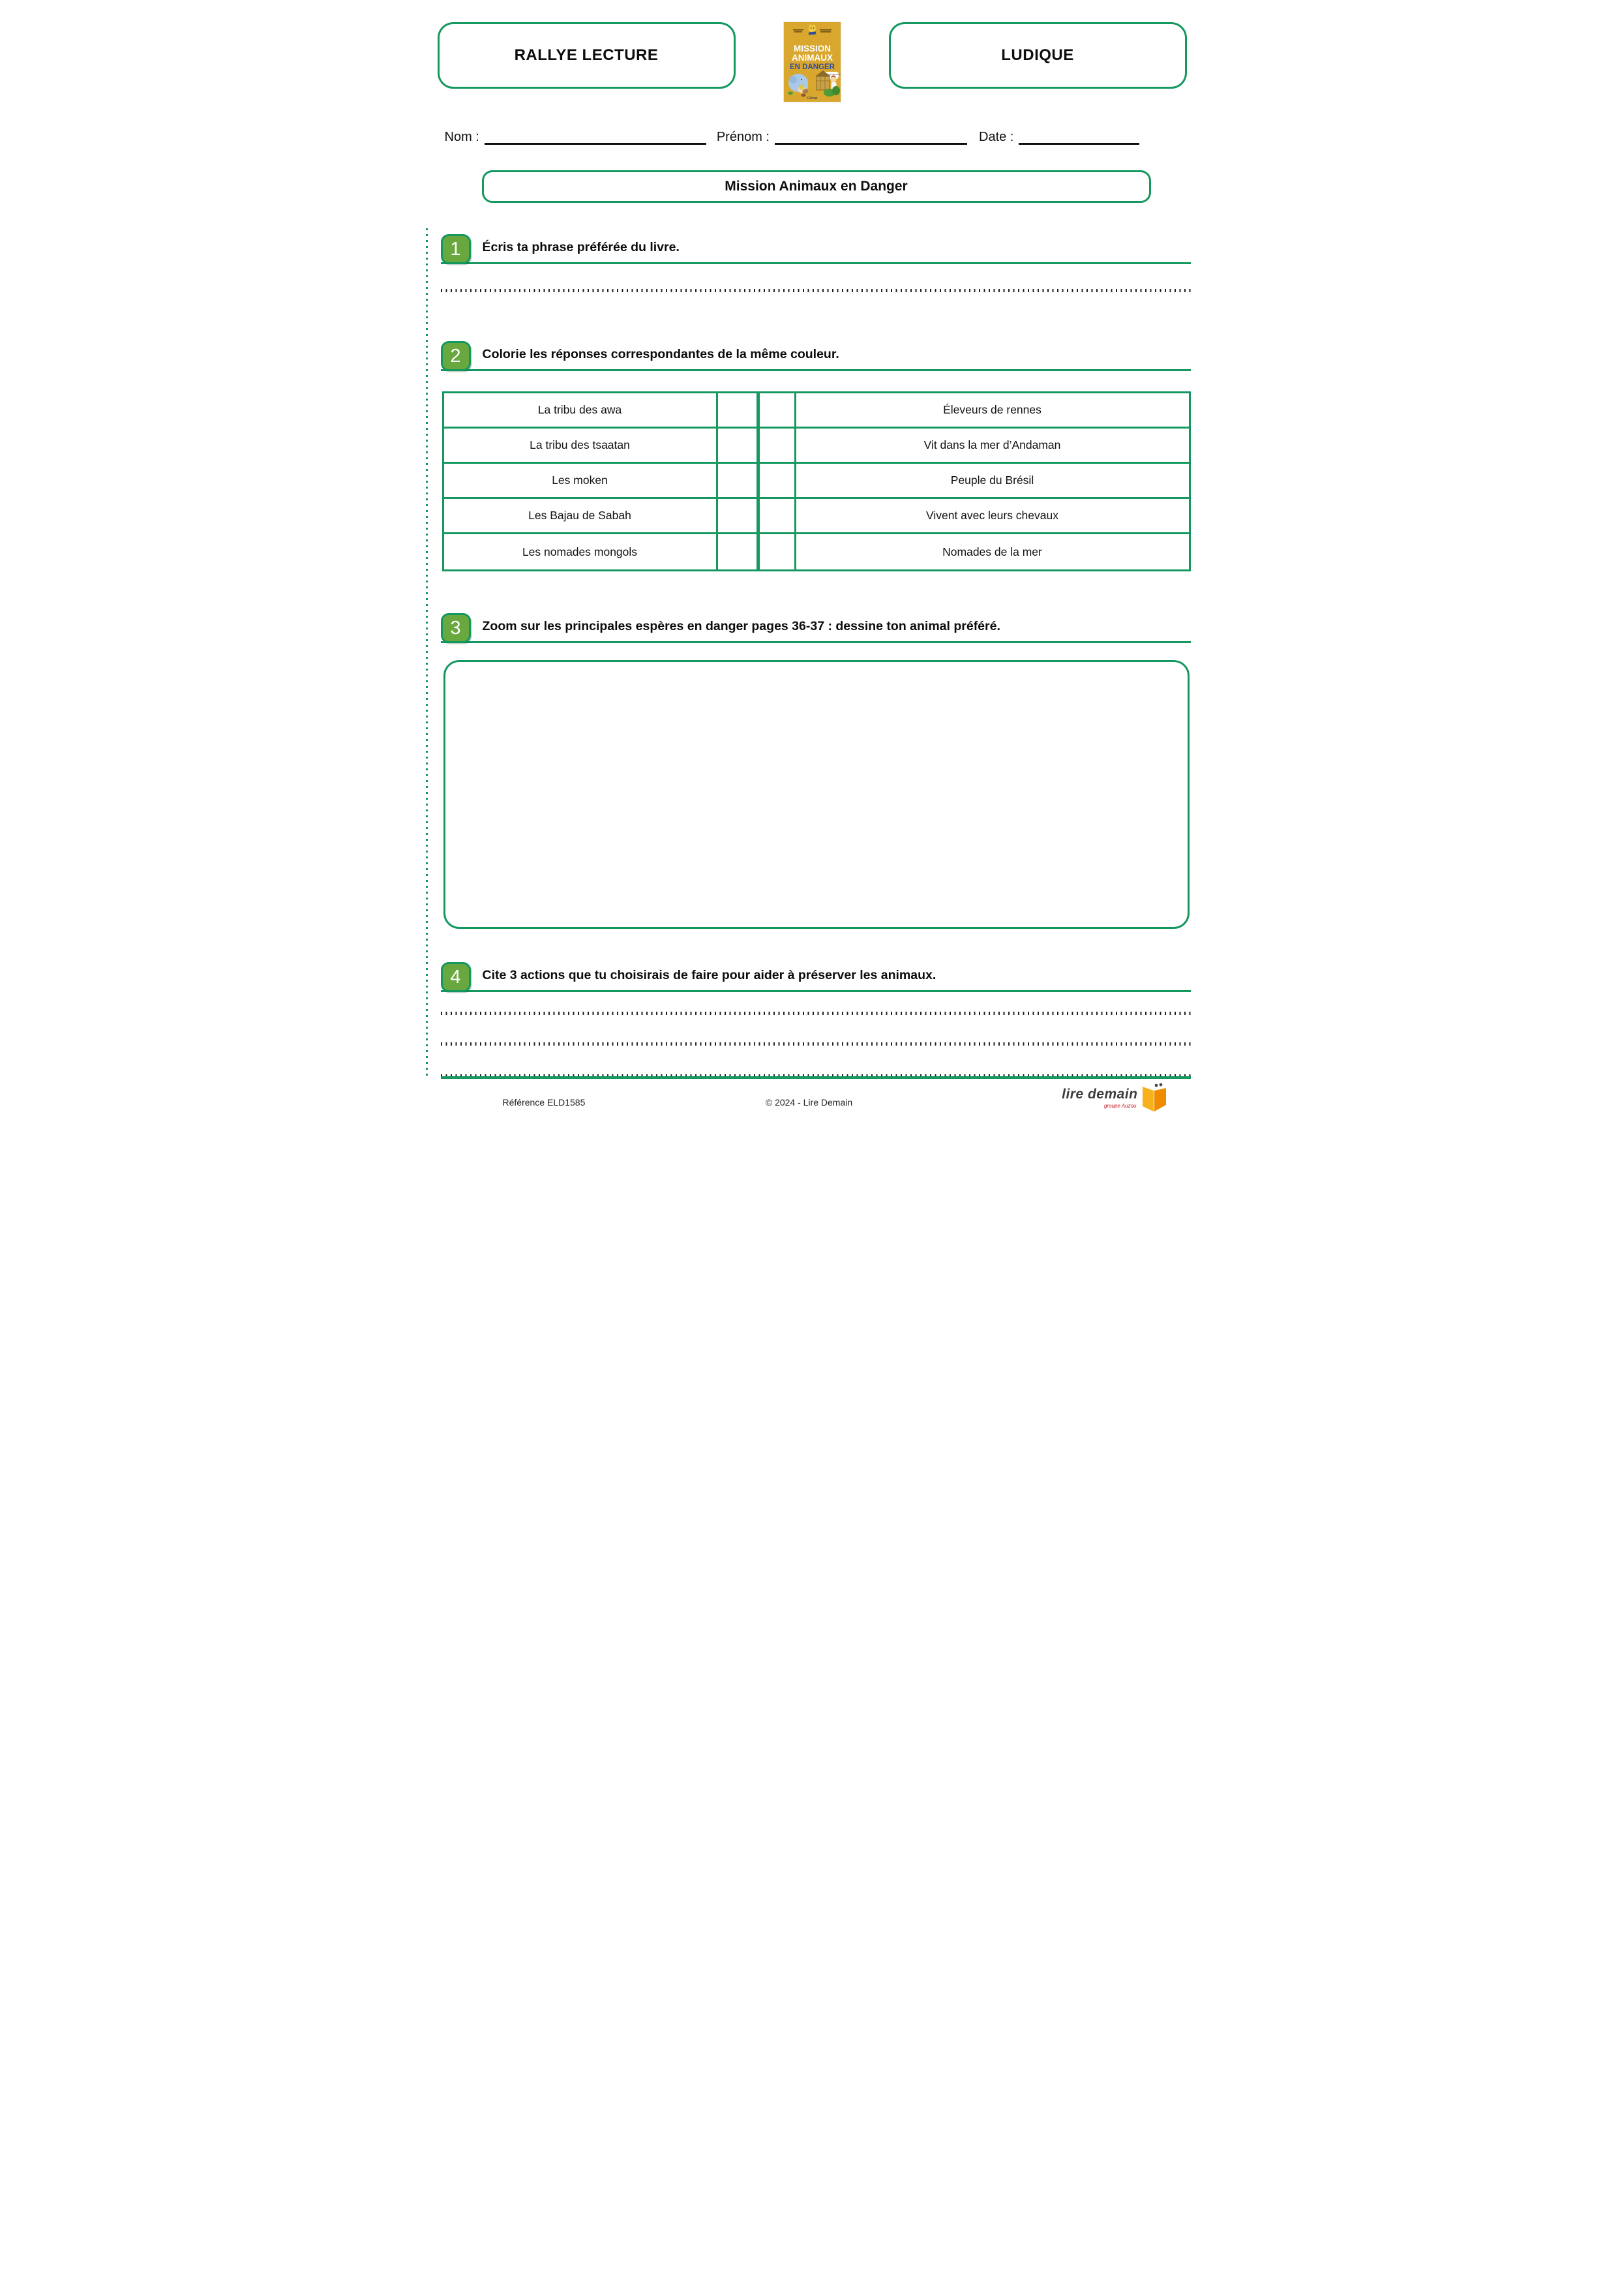  I want to click on rallye-lecture-badge: RALLYE LECTURE, so click(586, 55).